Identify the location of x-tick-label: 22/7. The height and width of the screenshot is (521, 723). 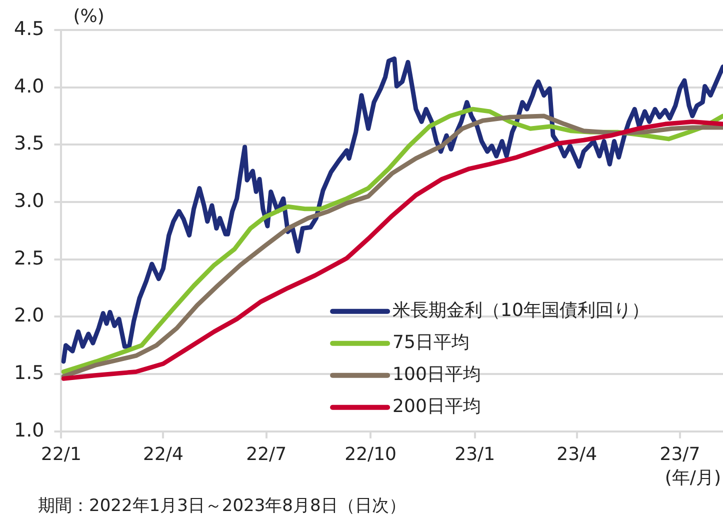
(266, 454).